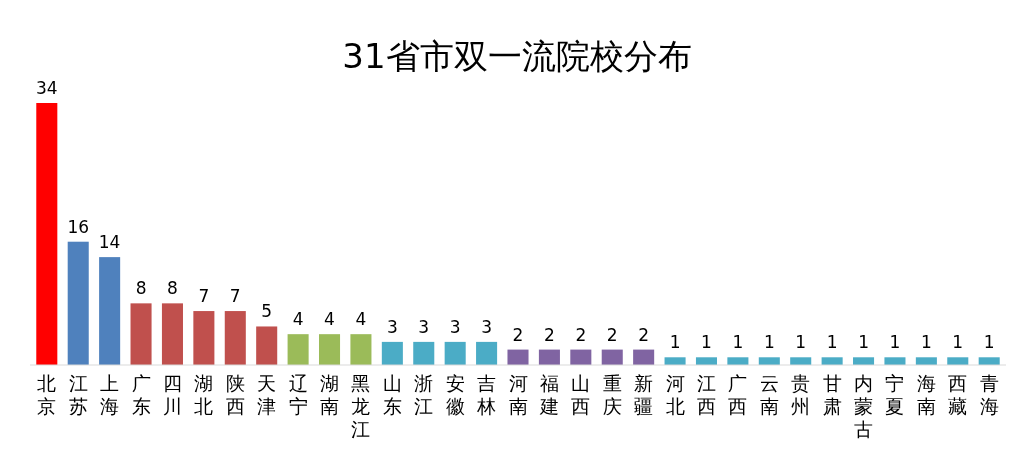 The height and width of the screenshot is (451, 1034). What do you see at coordinates (612, 394) in the screenshot?
I see `x-tick-label: 重庆` at bounding box center [612, 394].